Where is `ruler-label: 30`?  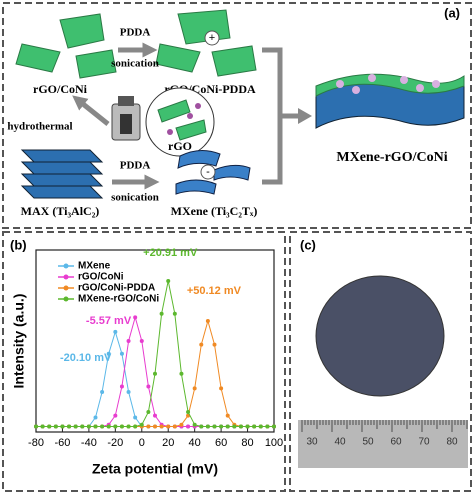 ruler-label: 30 is located at coordinates (312, 442).